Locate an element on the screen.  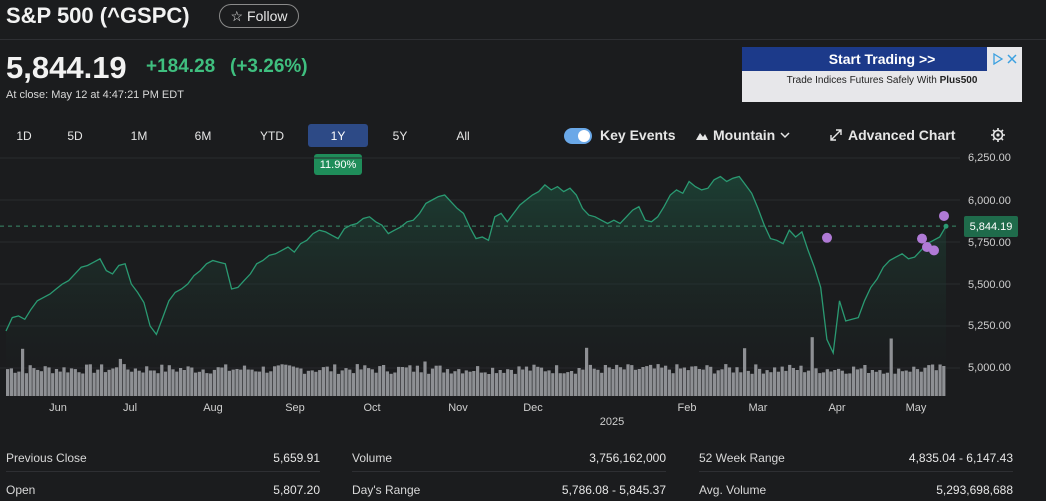
range-1m: 1M is located at coordinates (139, 135).